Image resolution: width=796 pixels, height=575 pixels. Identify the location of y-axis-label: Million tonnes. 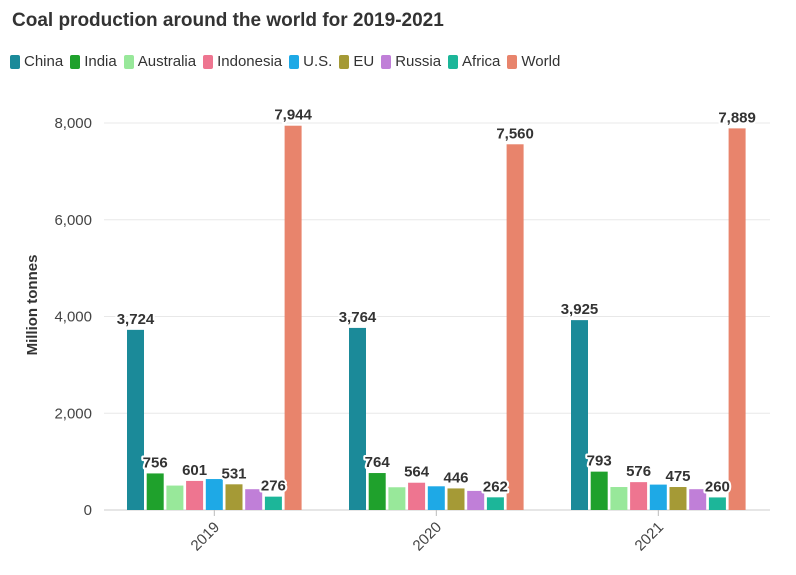
(32, 305).